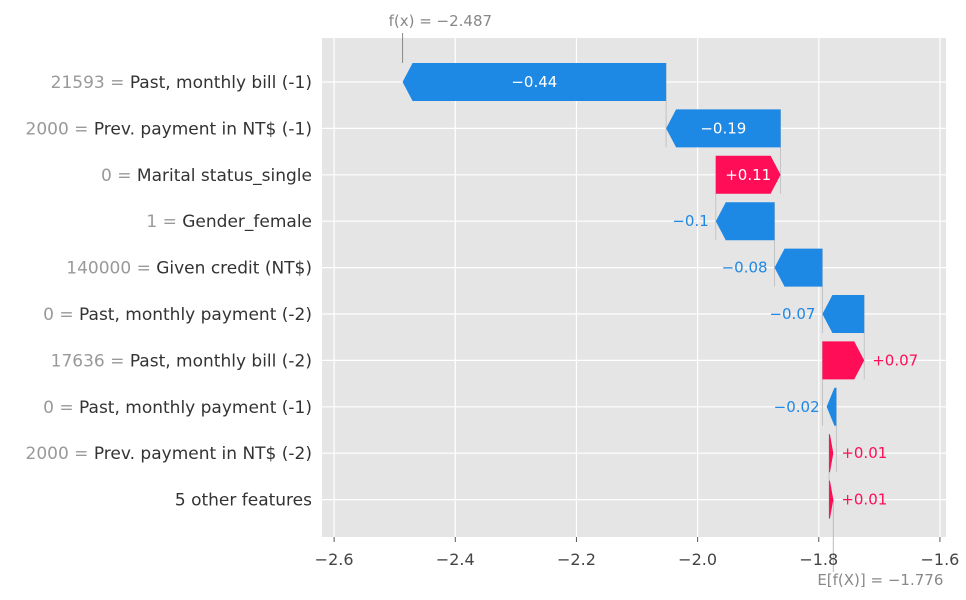  Describe the element at coordinates (234, 269) in the screenshot. I see `feature-name-4: Given credit (NT$)` at that location.